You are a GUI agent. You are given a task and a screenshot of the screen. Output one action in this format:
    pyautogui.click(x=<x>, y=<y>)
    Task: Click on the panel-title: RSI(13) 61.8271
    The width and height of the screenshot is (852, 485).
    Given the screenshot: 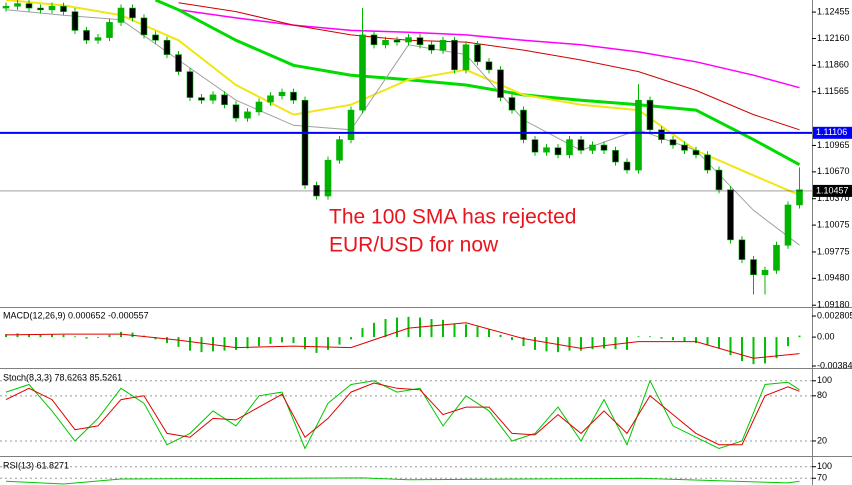 What is the action you would take?
    pyautogui.click(x=36, y=465)
    